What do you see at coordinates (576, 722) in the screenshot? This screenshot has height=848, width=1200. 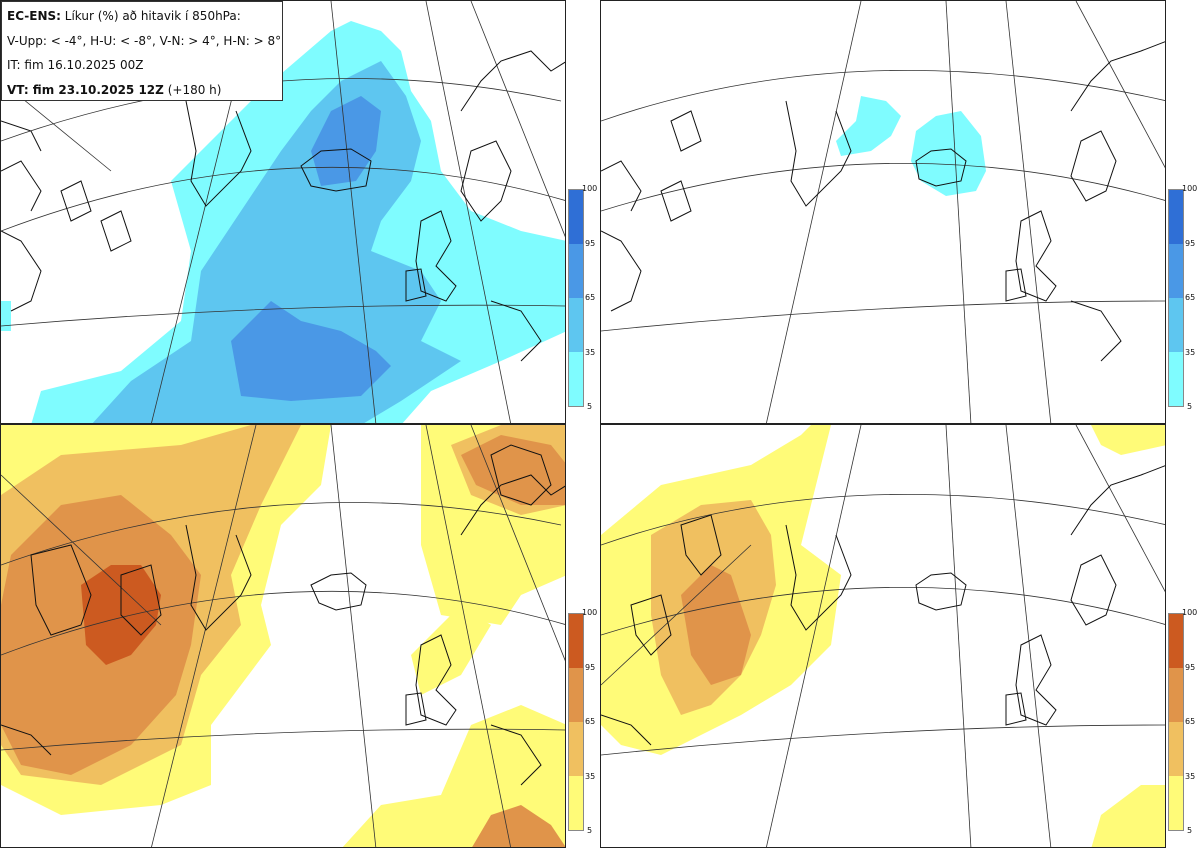 I see `colorbar-warm-lower-left` at bounding box center [576, 722].